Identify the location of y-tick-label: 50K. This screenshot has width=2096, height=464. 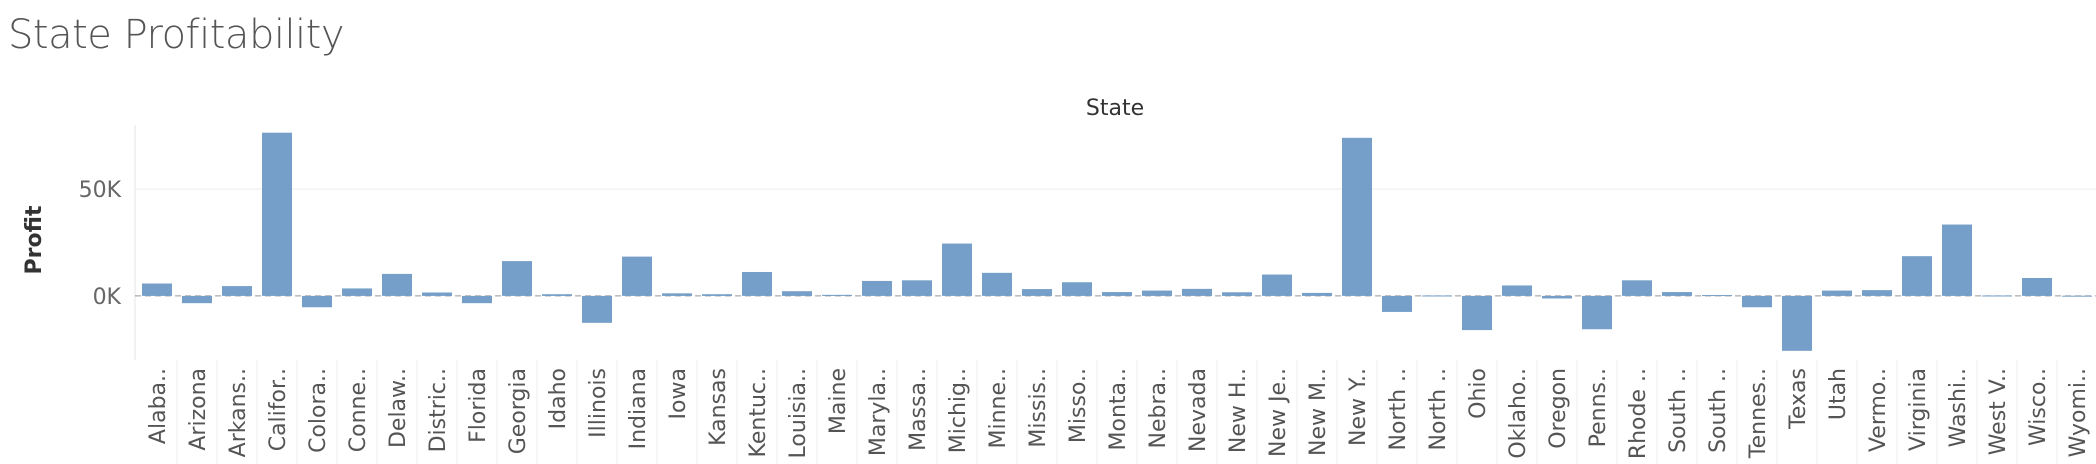
(100, 190).